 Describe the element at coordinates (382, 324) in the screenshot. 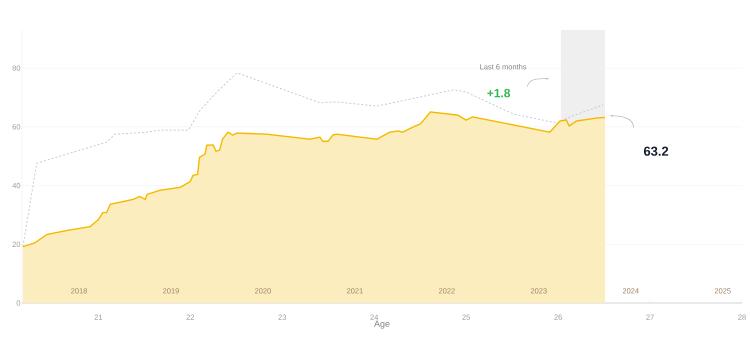

I see `x-axis-title: Age` at that location.